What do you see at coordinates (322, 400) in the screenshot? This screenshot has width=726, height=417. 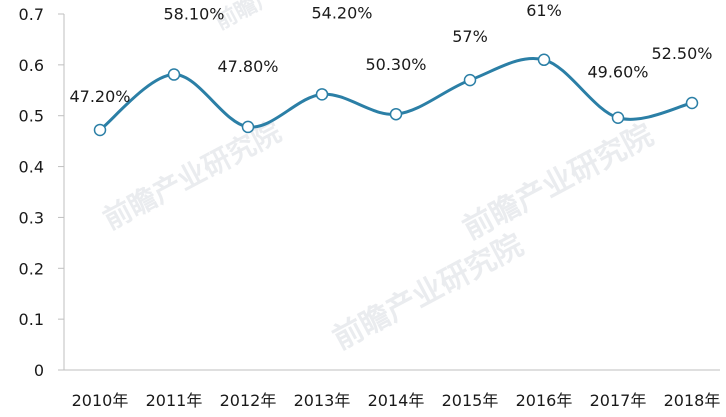 I see `x-tick-label: 2013年` at bounding box center [322, 400].